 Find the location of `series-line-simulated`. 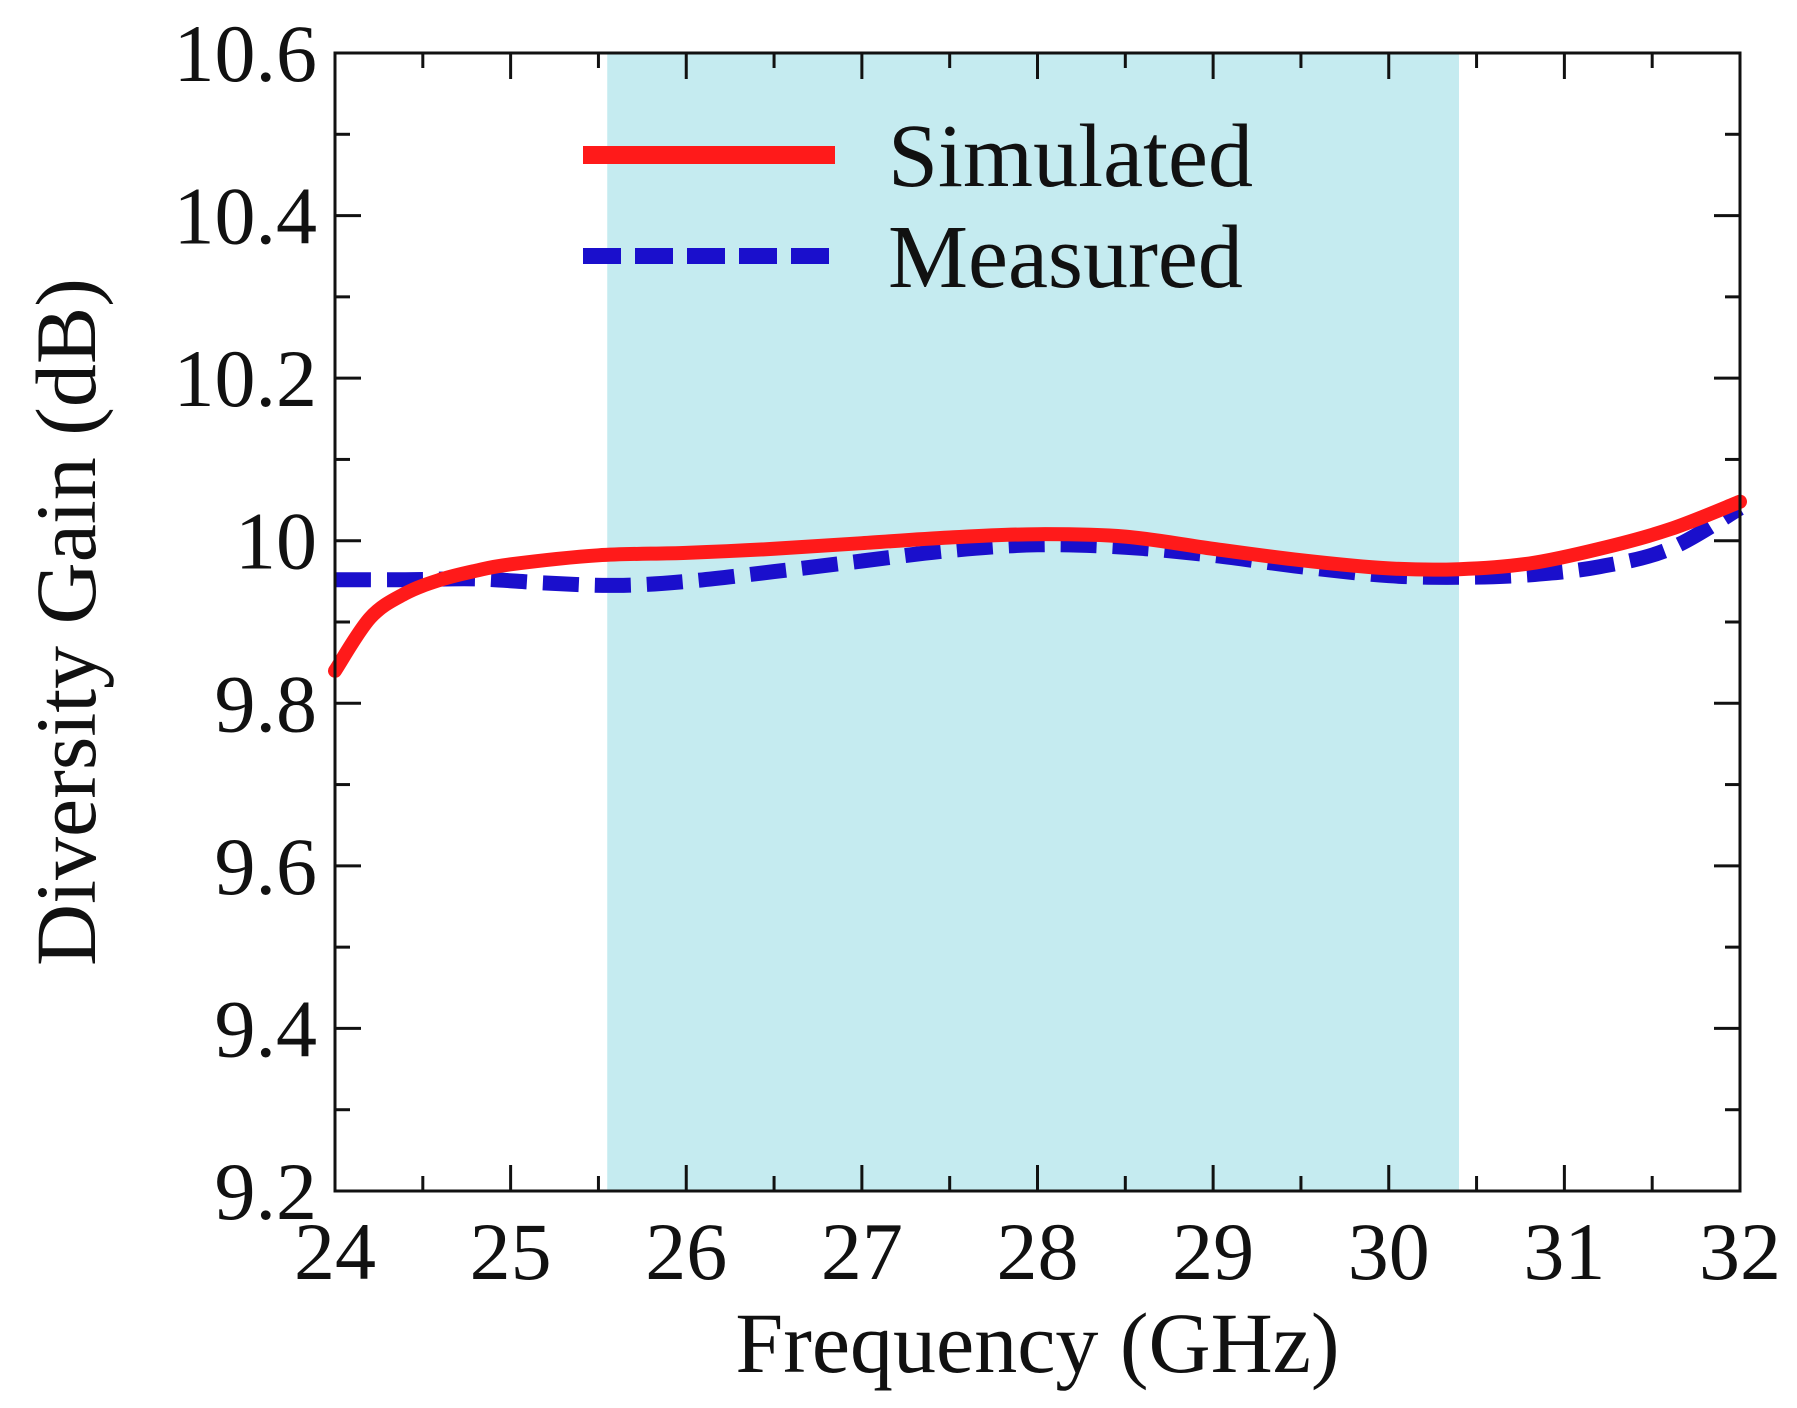

series-line-simulated is located at coordinates (1037, 586).